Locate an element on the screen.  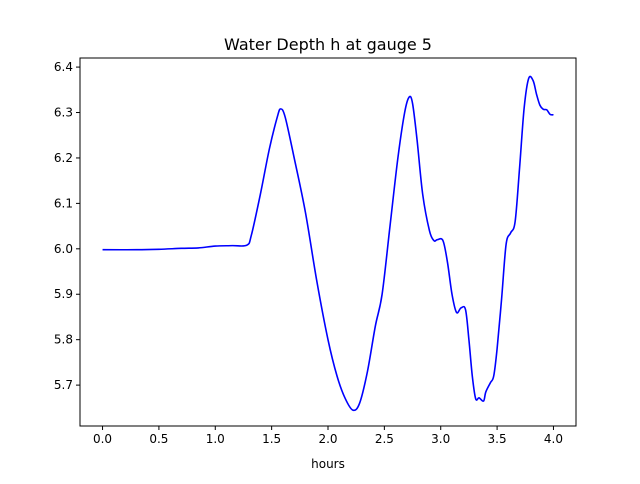
y-tick-label: 6.4 is located at coordinates (63, 67).